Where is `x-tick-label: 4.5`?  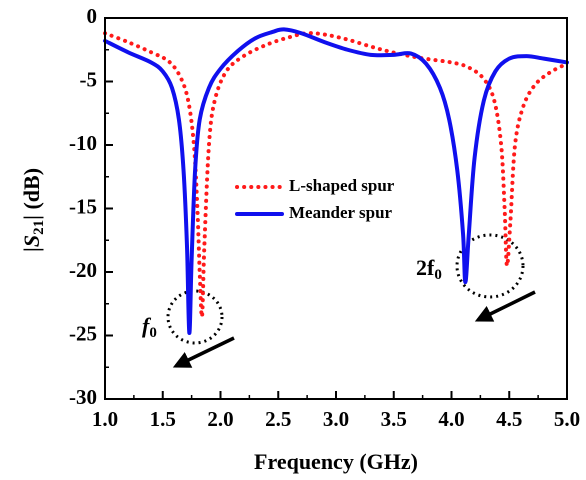
x-tick-label: 4.5 is located at coordinates (509, 419).